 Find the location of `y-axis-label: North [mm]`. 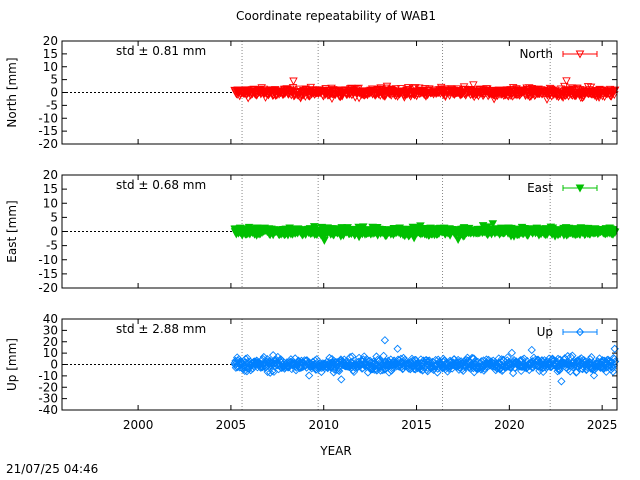

y-axis-label: North [mm] is located at coordinates (12, 92).